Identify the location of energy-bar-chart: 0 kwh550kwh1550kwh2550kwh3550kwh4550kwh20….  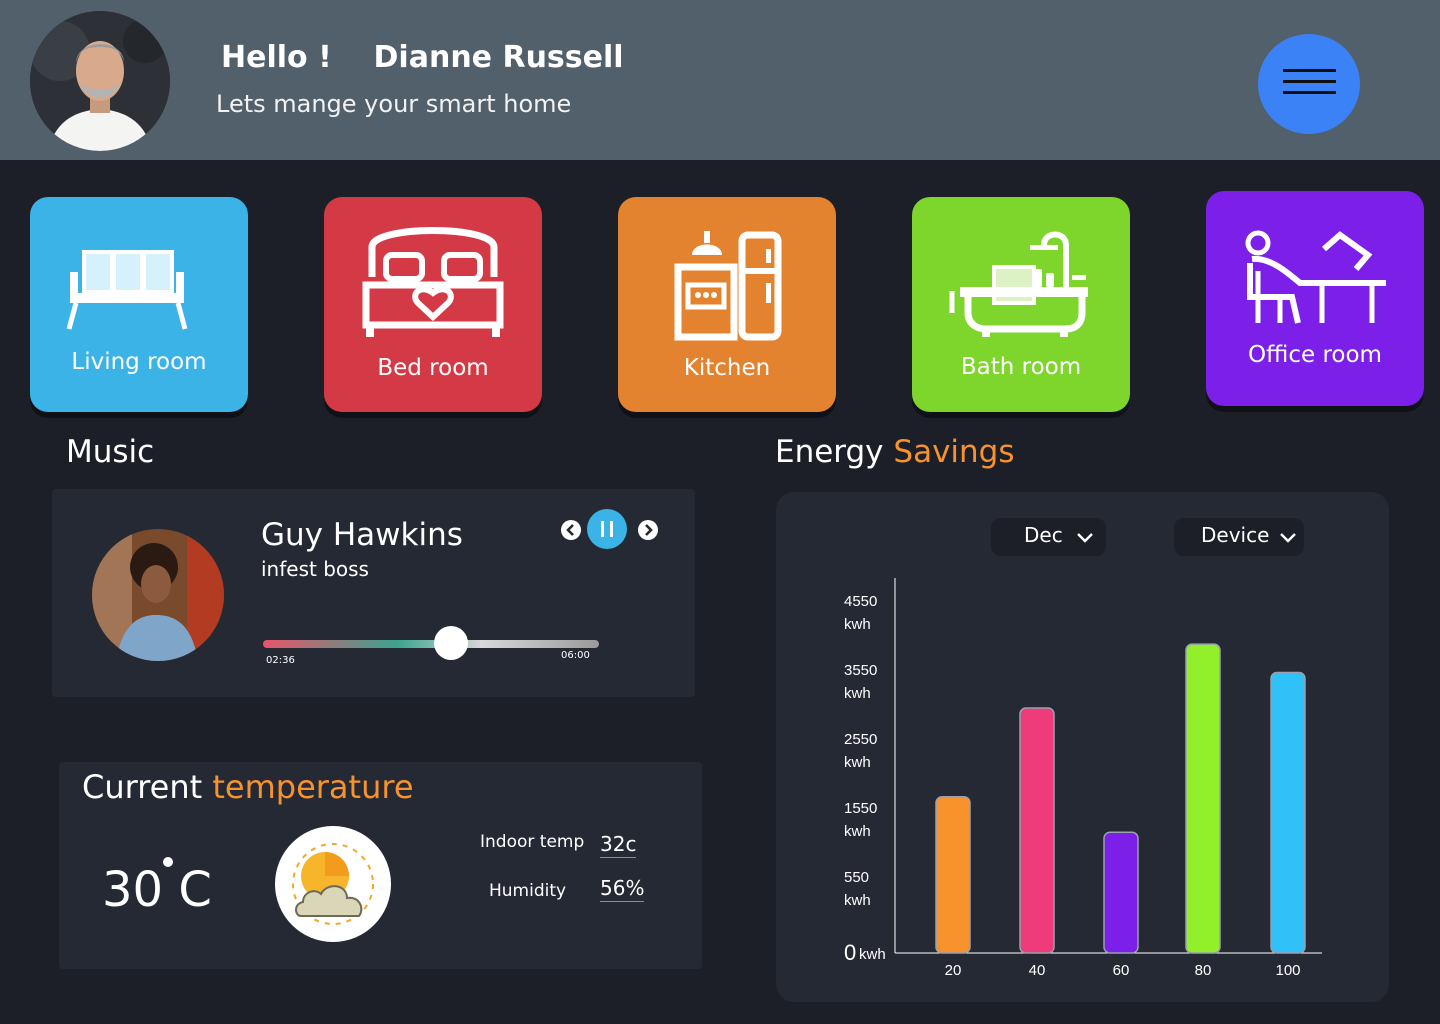
(1083, 778).